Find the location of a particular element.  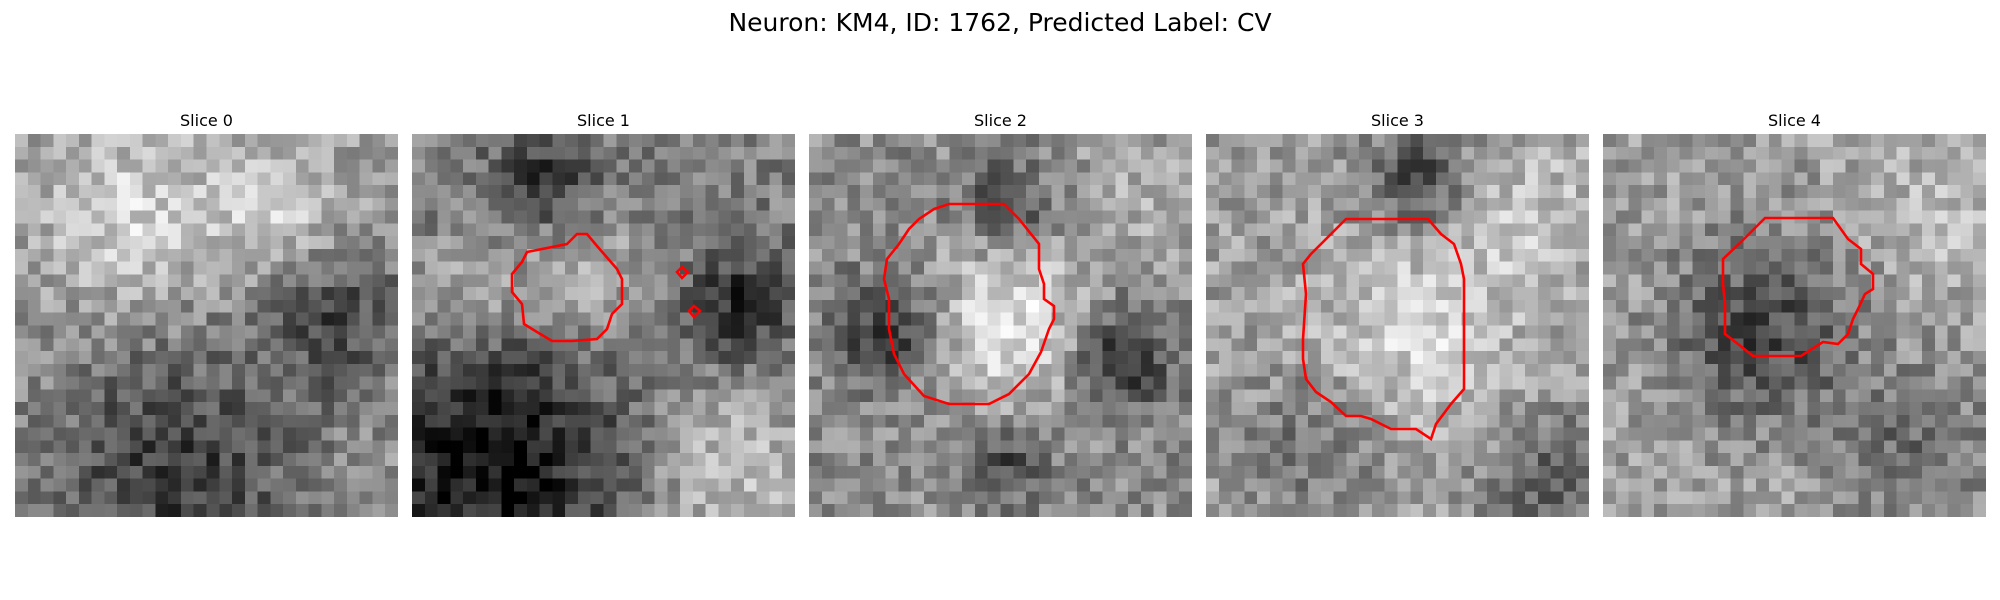

slice-title-0: Slice 0 is located at coordinates (206, 120).